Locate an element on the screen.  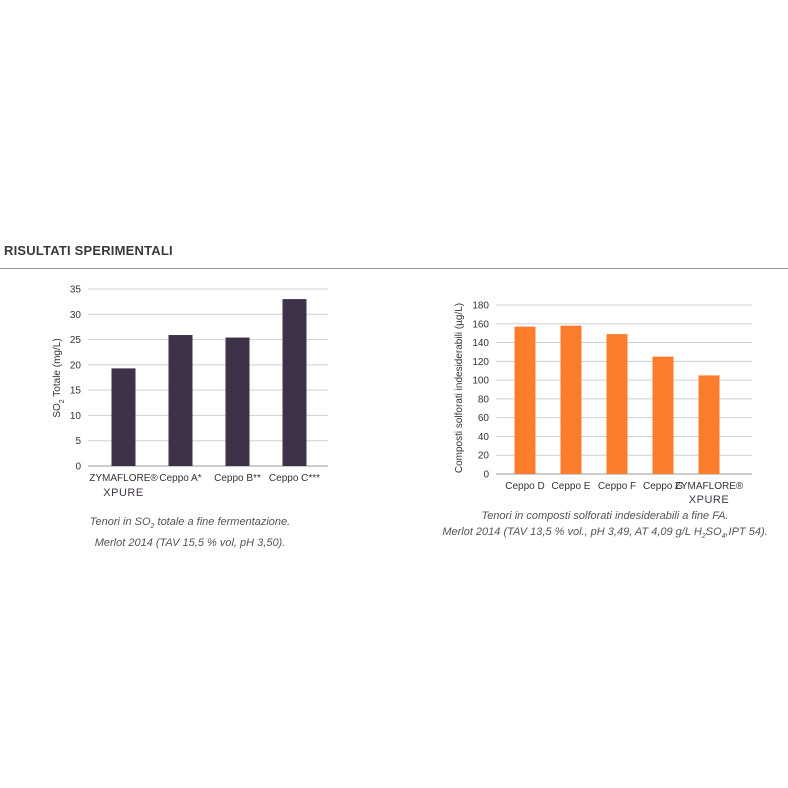
right-y-tick-label: 60 is located at coordinates (484, 418).